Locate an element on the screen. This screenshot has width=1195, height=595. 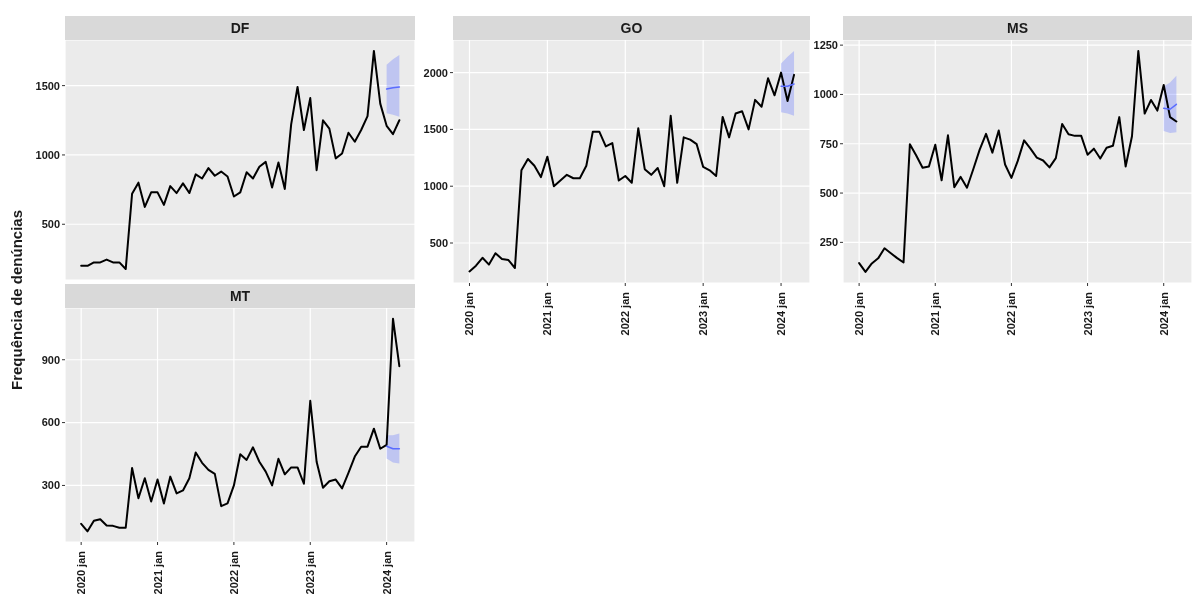
chart-title: DF is located at coordinates (240, 28).